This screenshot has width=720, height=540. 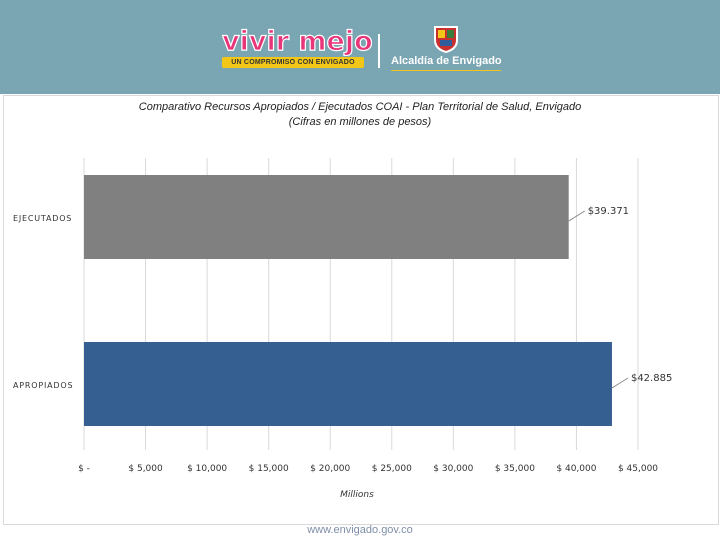 What do you see at coordinates (515, 469) in the screenshot?
I see `x-tick-label: $ 35,000` at bounding box center [515, 469].